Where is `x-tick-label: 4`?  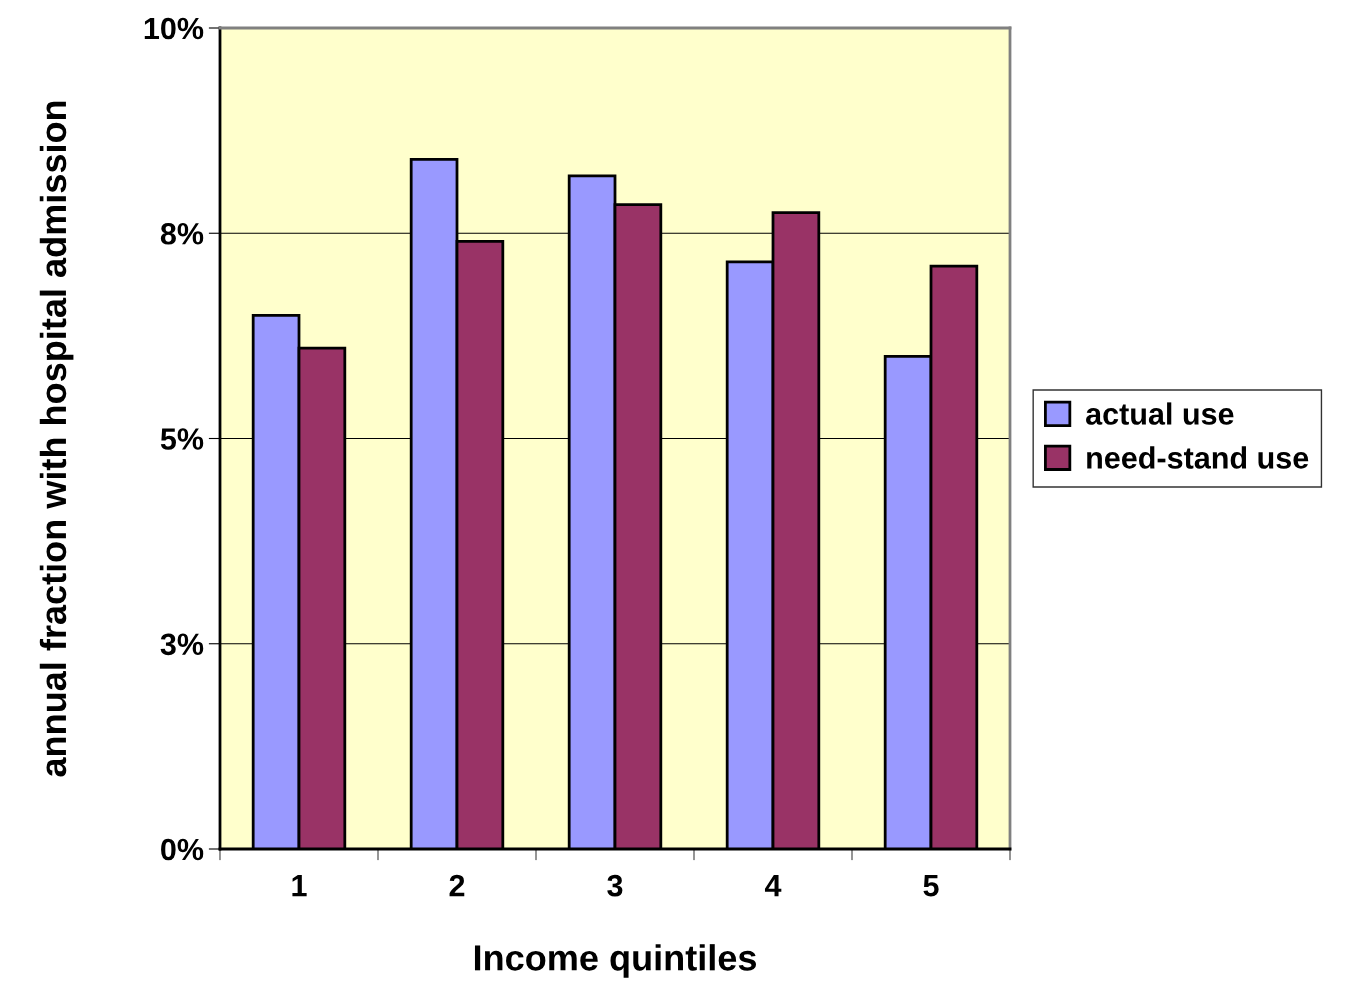
x-tick-label: 4 is located at coordinates (773, 886).